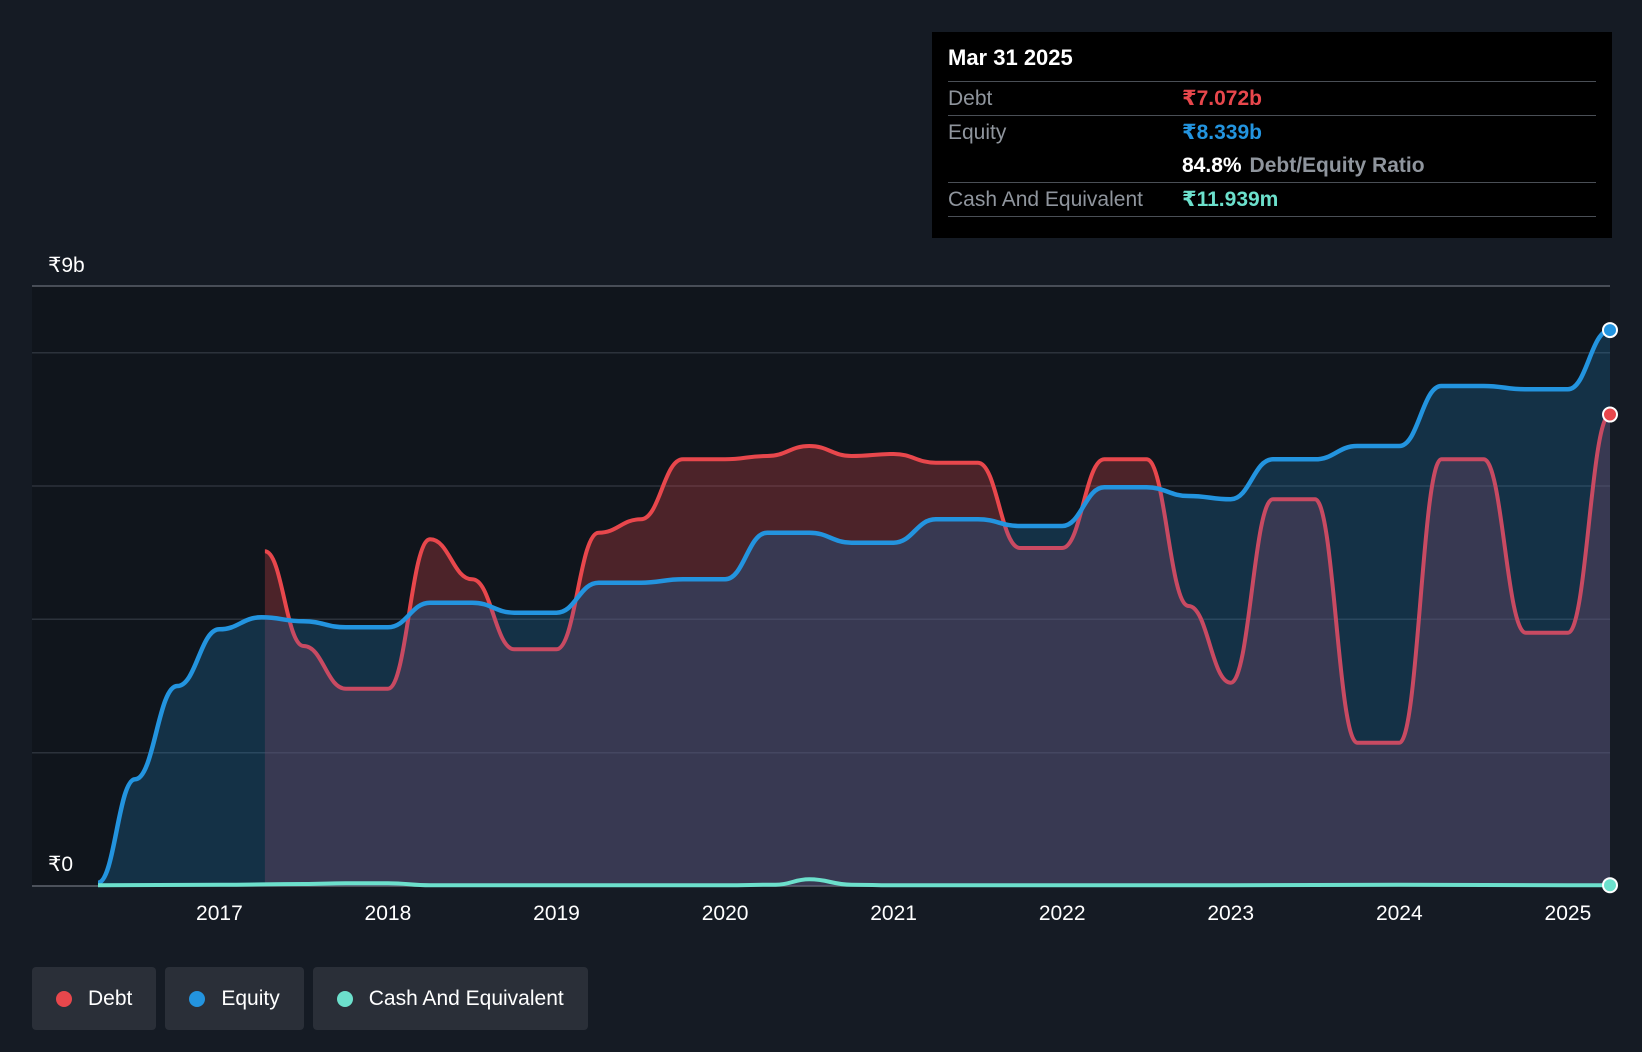 Image resolution: width=1642 pixels, height=1052 pixels. What do you see at coordinates (1568, 913) in the screenshot?
I see `x-tick-label: 2025` at bounding box center [1568, 913].